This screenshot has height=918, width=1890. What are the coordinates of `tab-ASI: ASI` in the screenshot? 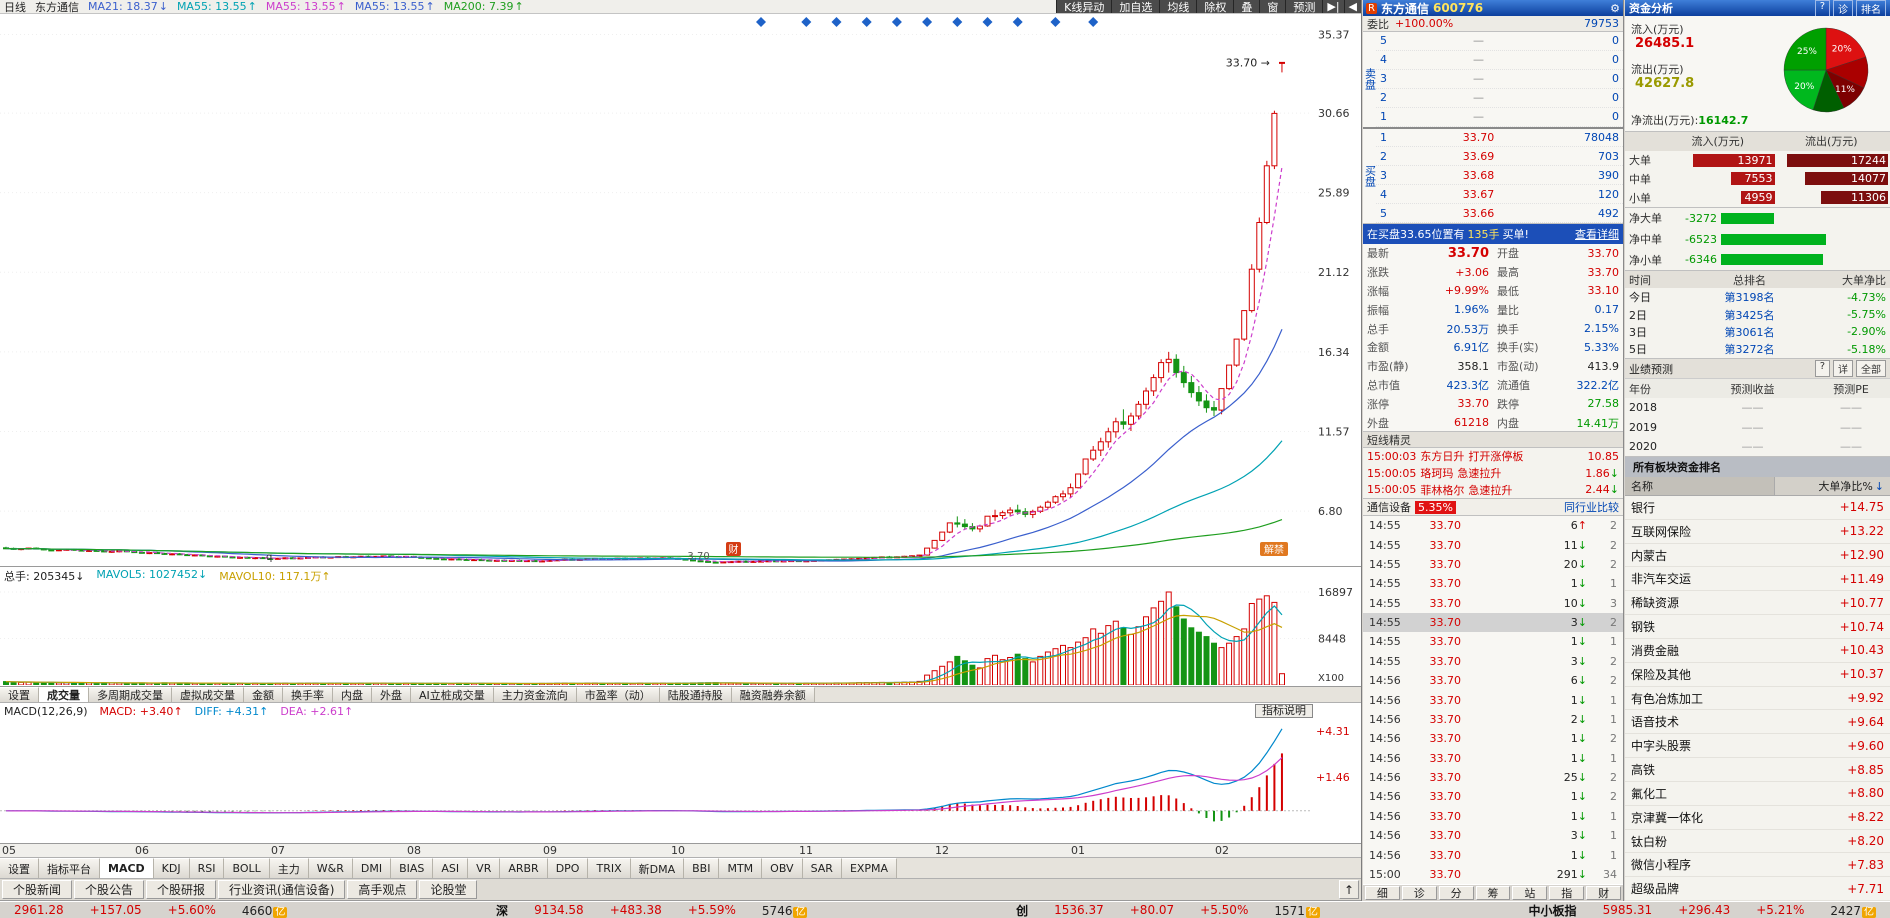 It's located at (451, 868).